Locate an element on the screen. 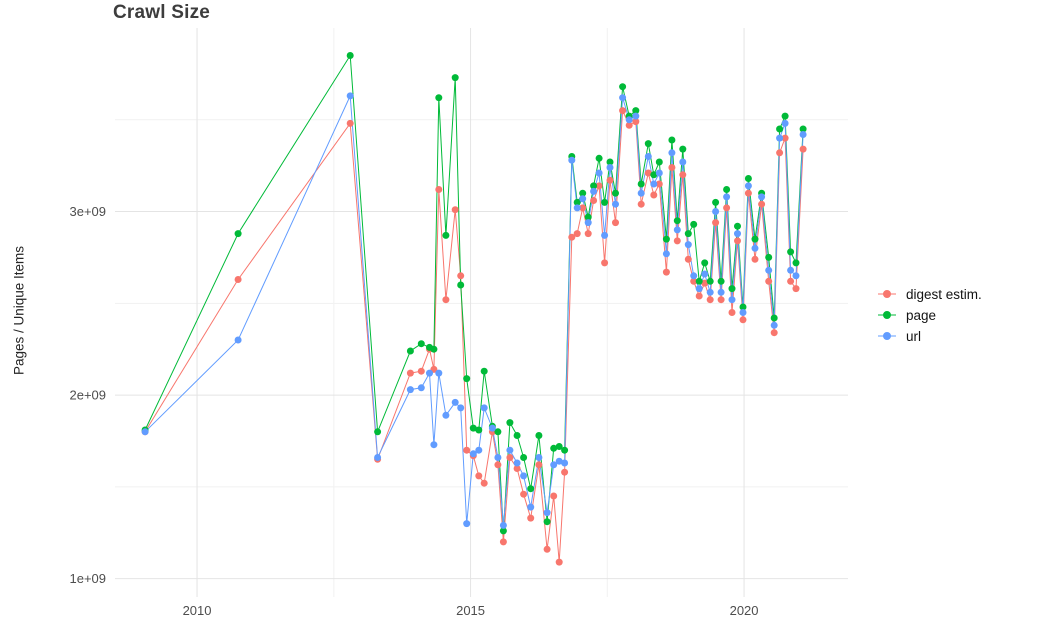  legend-item-digest-estim: digest estim. is located at coordinates (929, 294).